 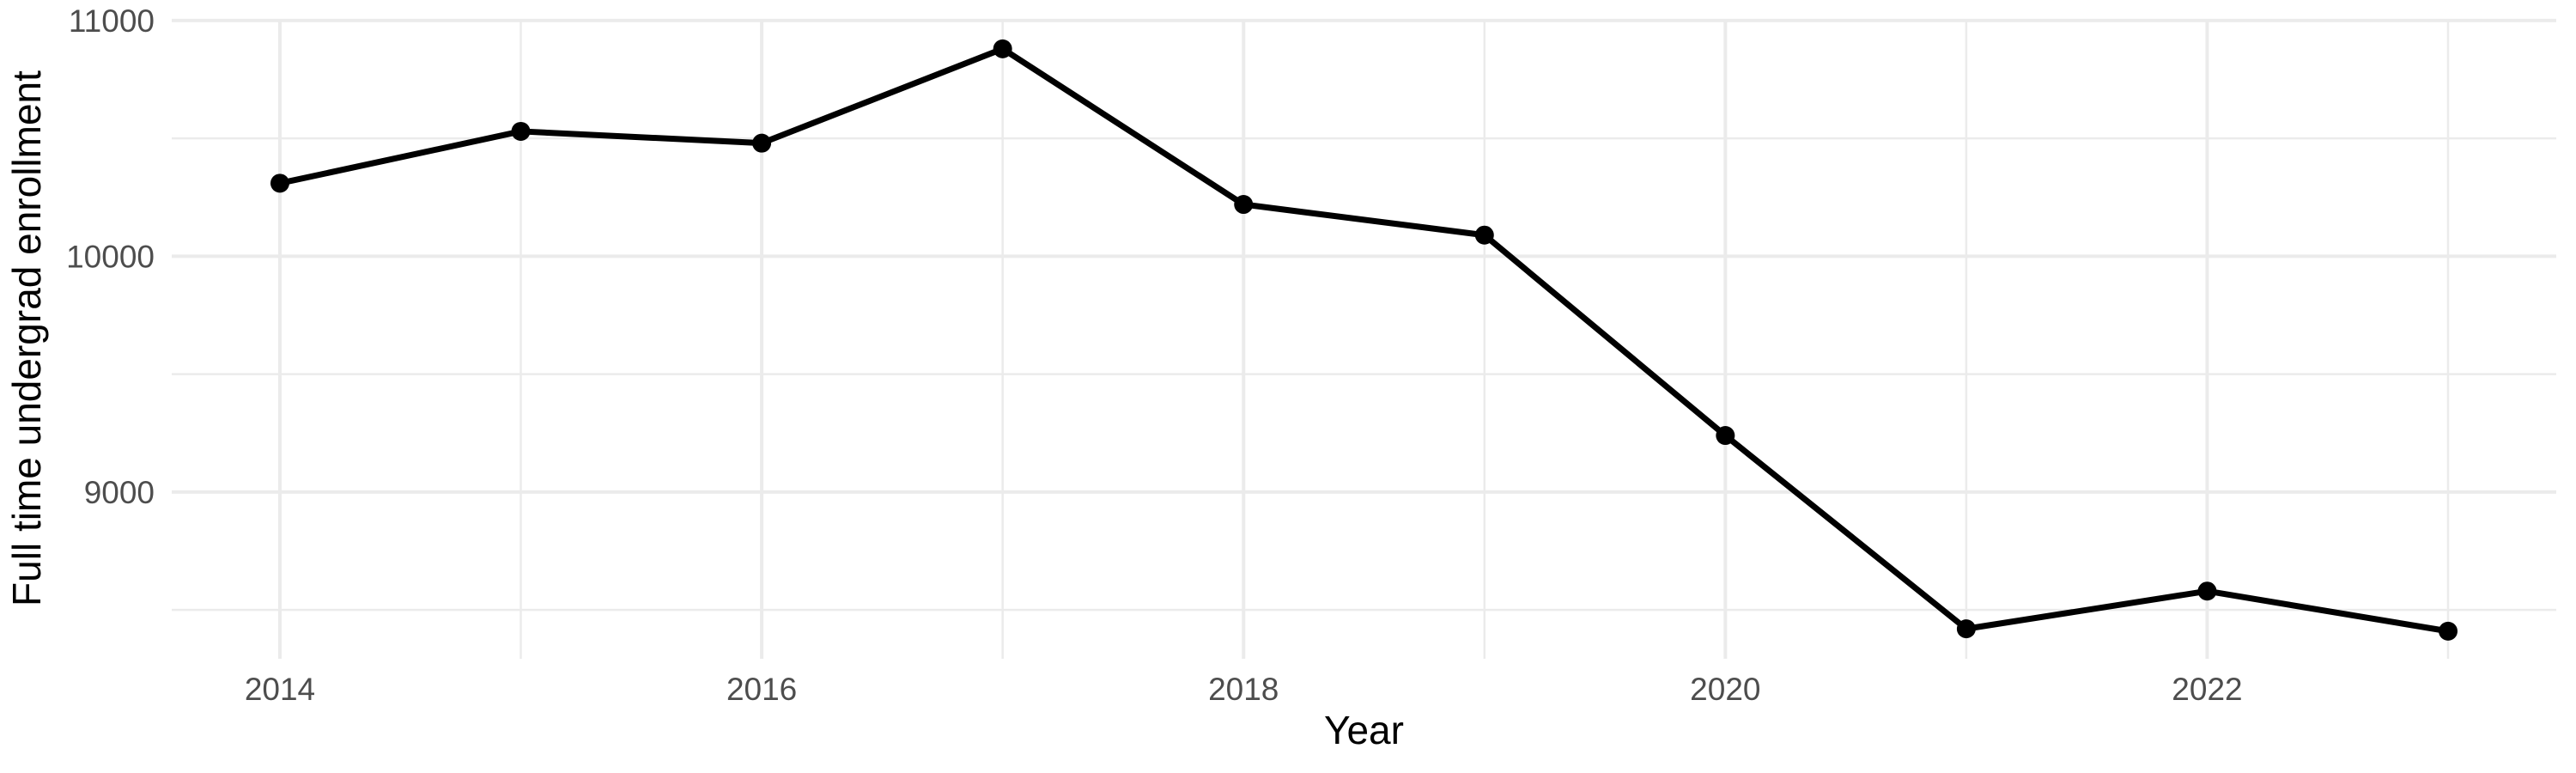 What do you see at coordinates (280, 689) in the screenshot?
I see `x-tick-label: 2014` at bounding box center [280, 689].